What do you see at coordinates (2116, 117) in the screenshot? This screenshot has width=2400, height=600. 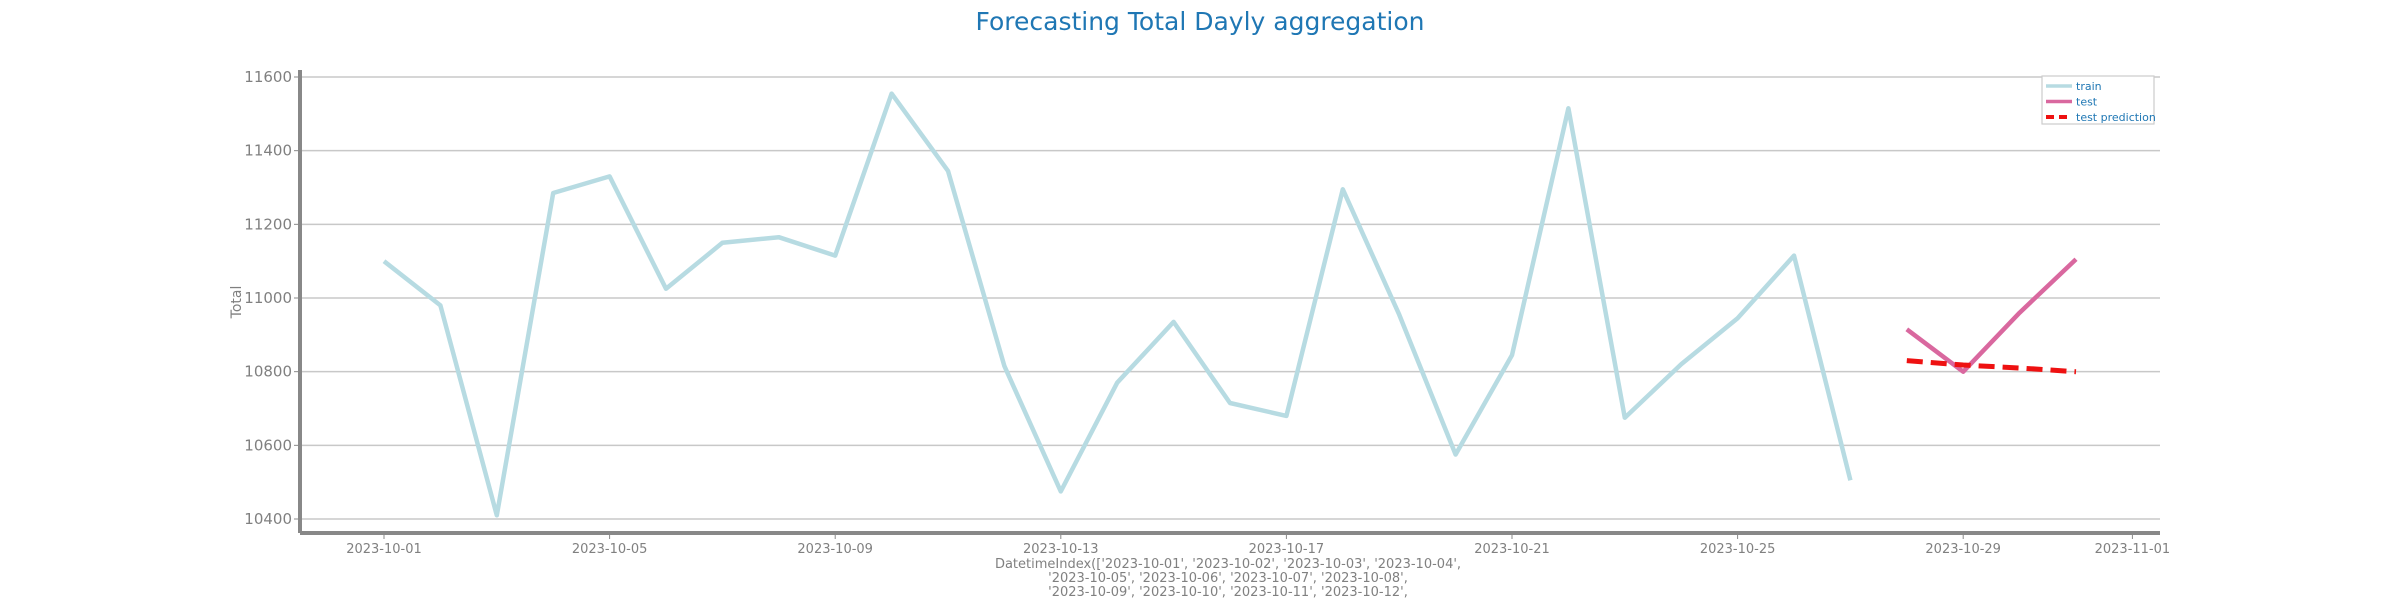 I see `legend-label: test prediction` at bounding box center [2116, 117].